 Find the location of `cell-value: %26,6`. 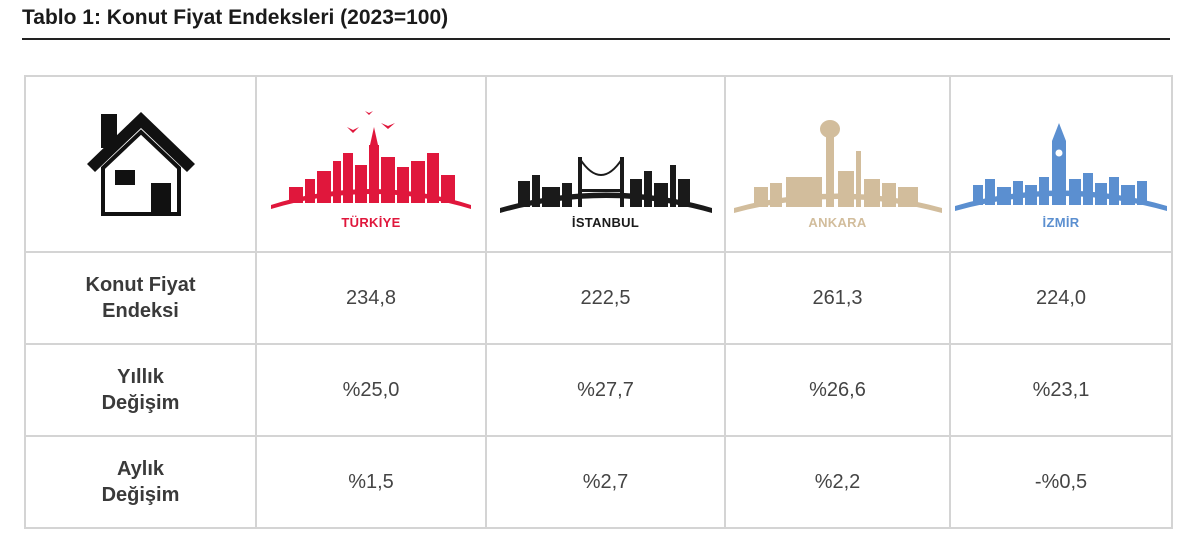

cell-value: %26,6 is located at coordinates (837, 389).